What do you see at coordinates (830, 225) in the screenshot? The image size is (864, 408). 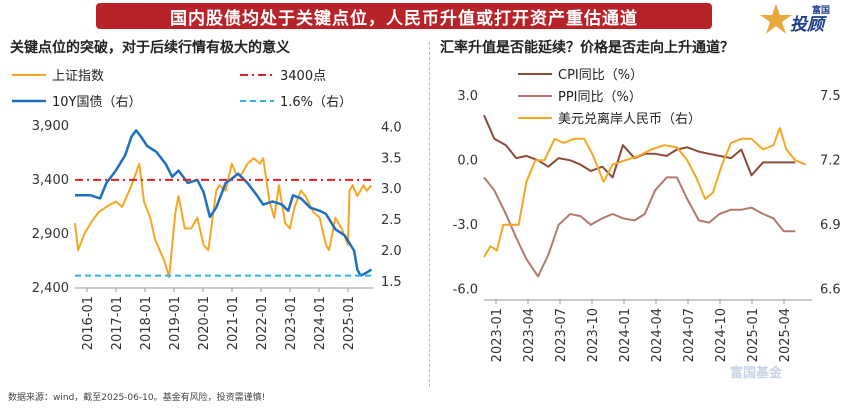 I see `y-right-tick-label: 6.9` at bounding box center [830, 225].